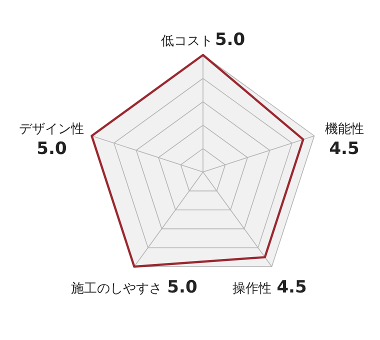 The width and height of the screenshot is (380, 340). I want to click on spoke-label: 操作性, so click(252, 289).